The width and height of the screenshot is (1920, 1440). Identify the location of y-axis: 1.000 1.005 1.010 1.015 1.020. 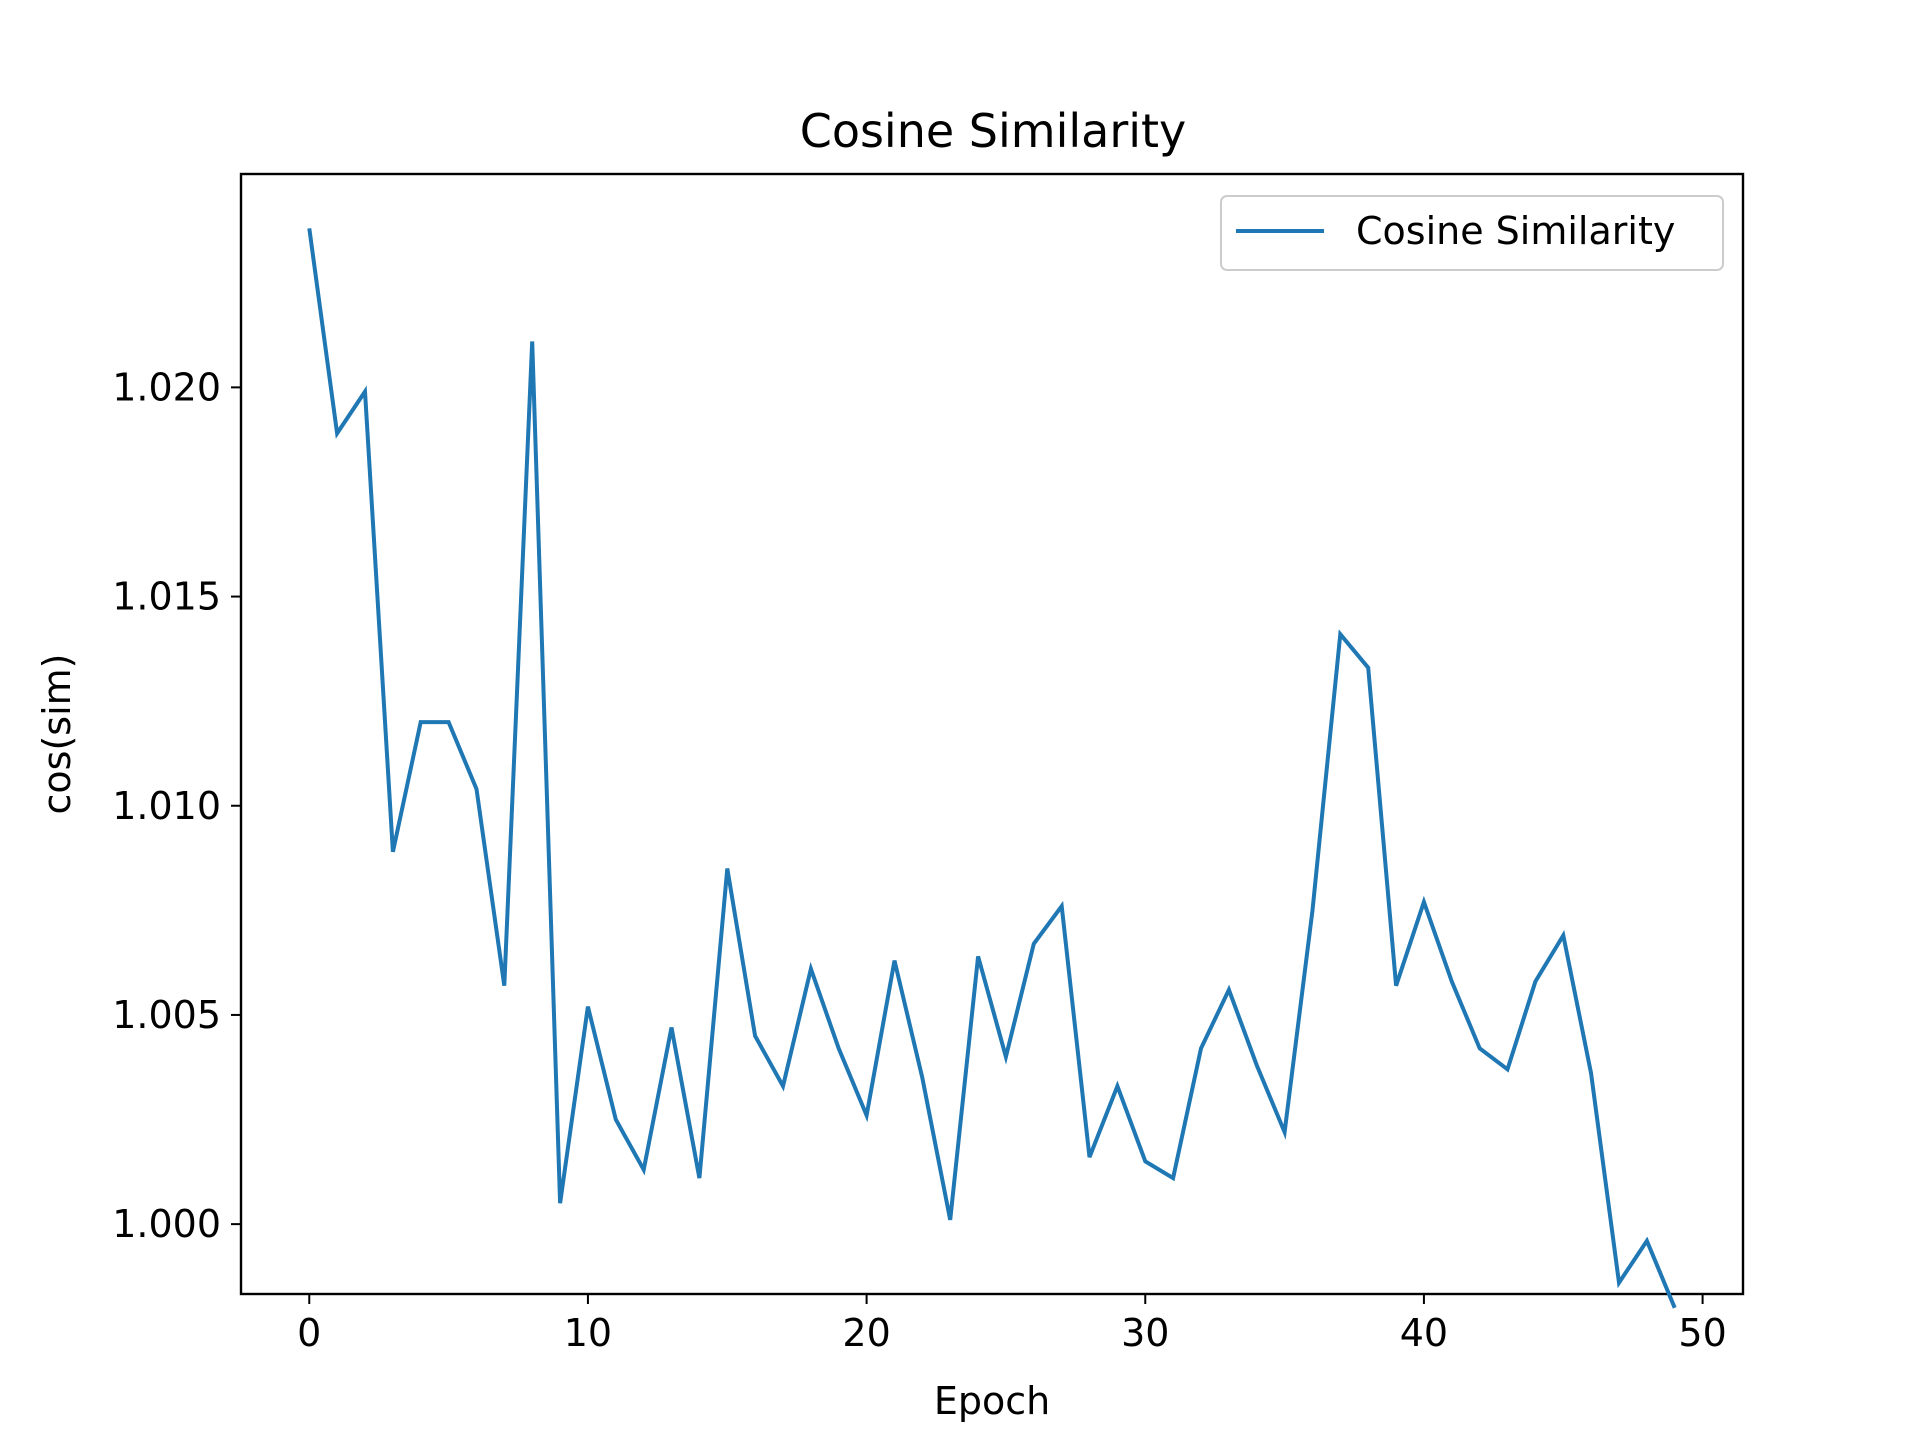
(176, 805).